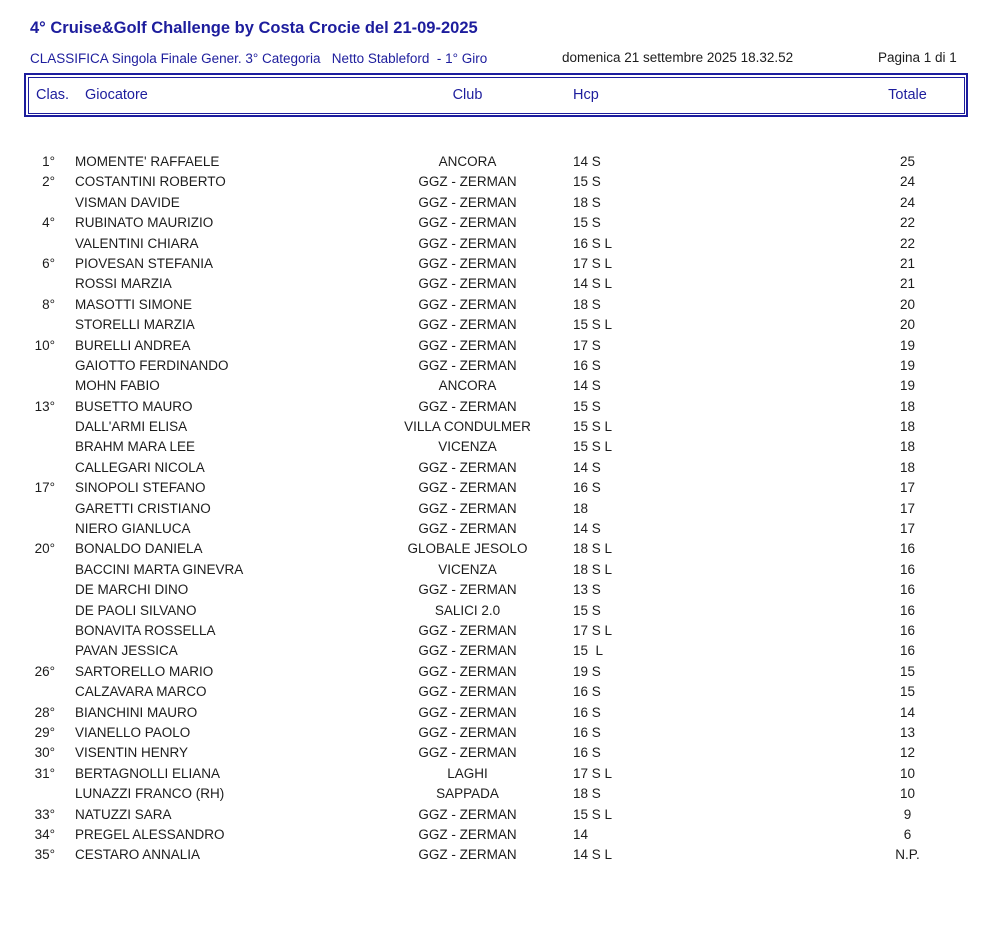 The image size is (1000, 948). What do you see at coordinates (907, 732) in the screenshot?
I see `cell-total: 13` at bounding box center [907, 732].